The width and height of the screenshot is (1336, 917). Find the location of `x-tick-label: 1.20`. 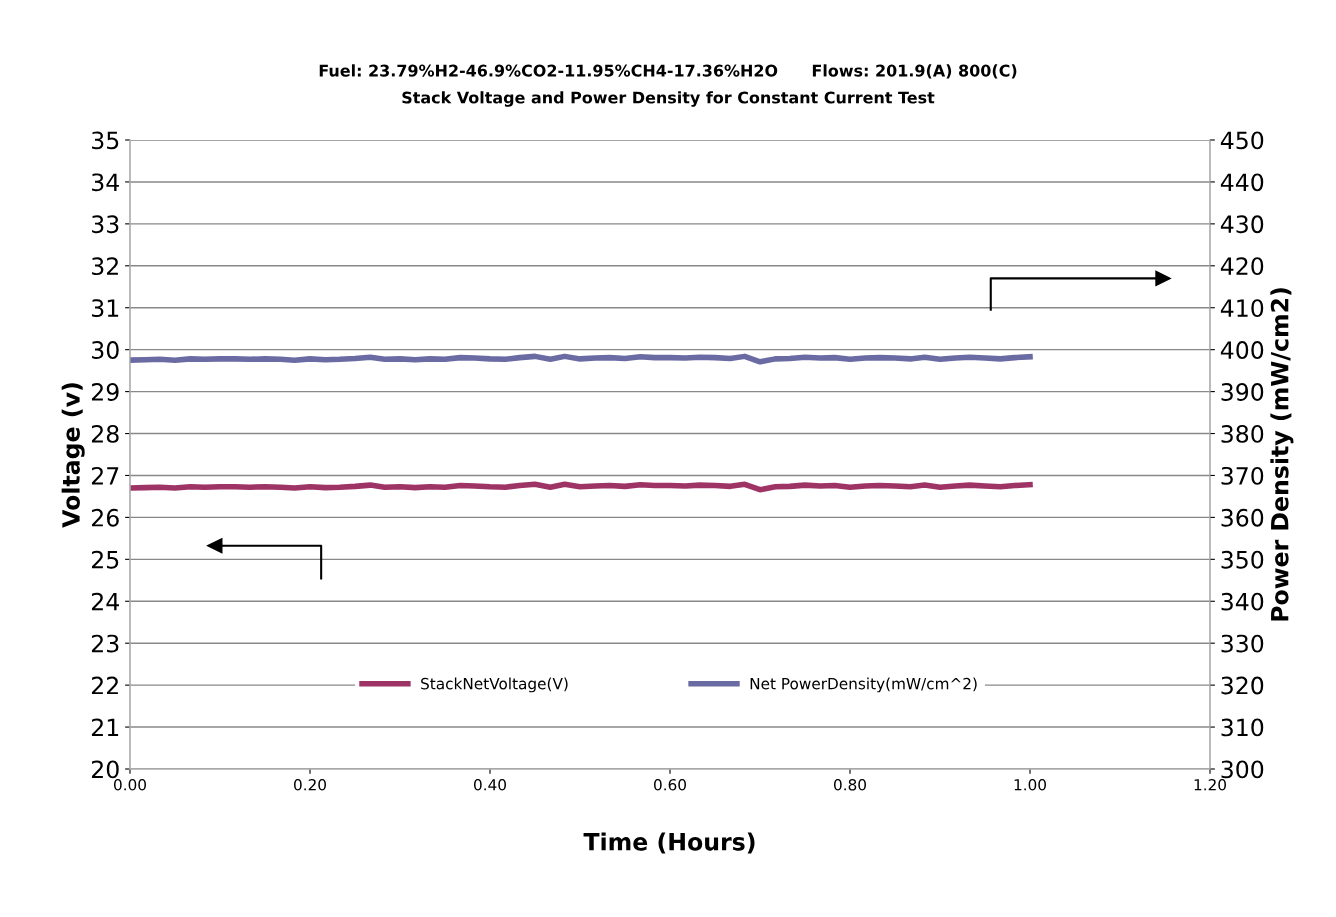

x-tick-label: 1.20 is located at coordinates (1210, 784).